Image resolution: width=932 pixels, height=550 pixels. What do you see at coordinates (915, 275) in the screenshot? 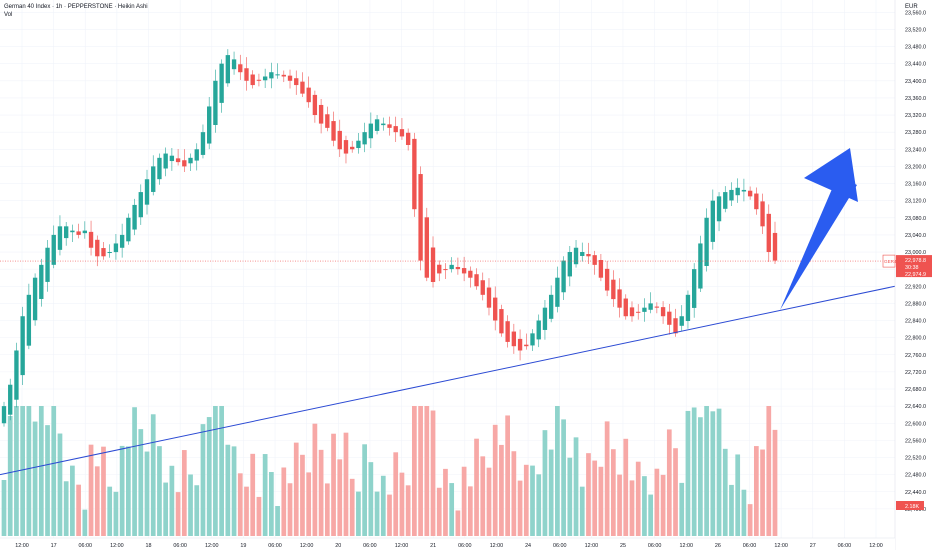
I see `price-tag-line: 22,974.9` at bounding box center [915, 275].